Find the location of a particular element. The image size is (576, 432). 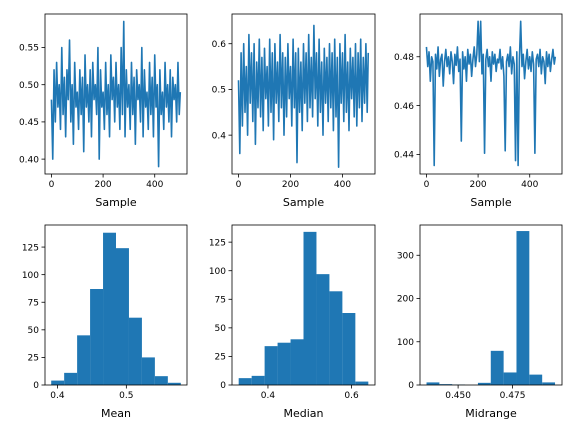

x-tick-label: 0.6 is located at coordinates (351, 396).